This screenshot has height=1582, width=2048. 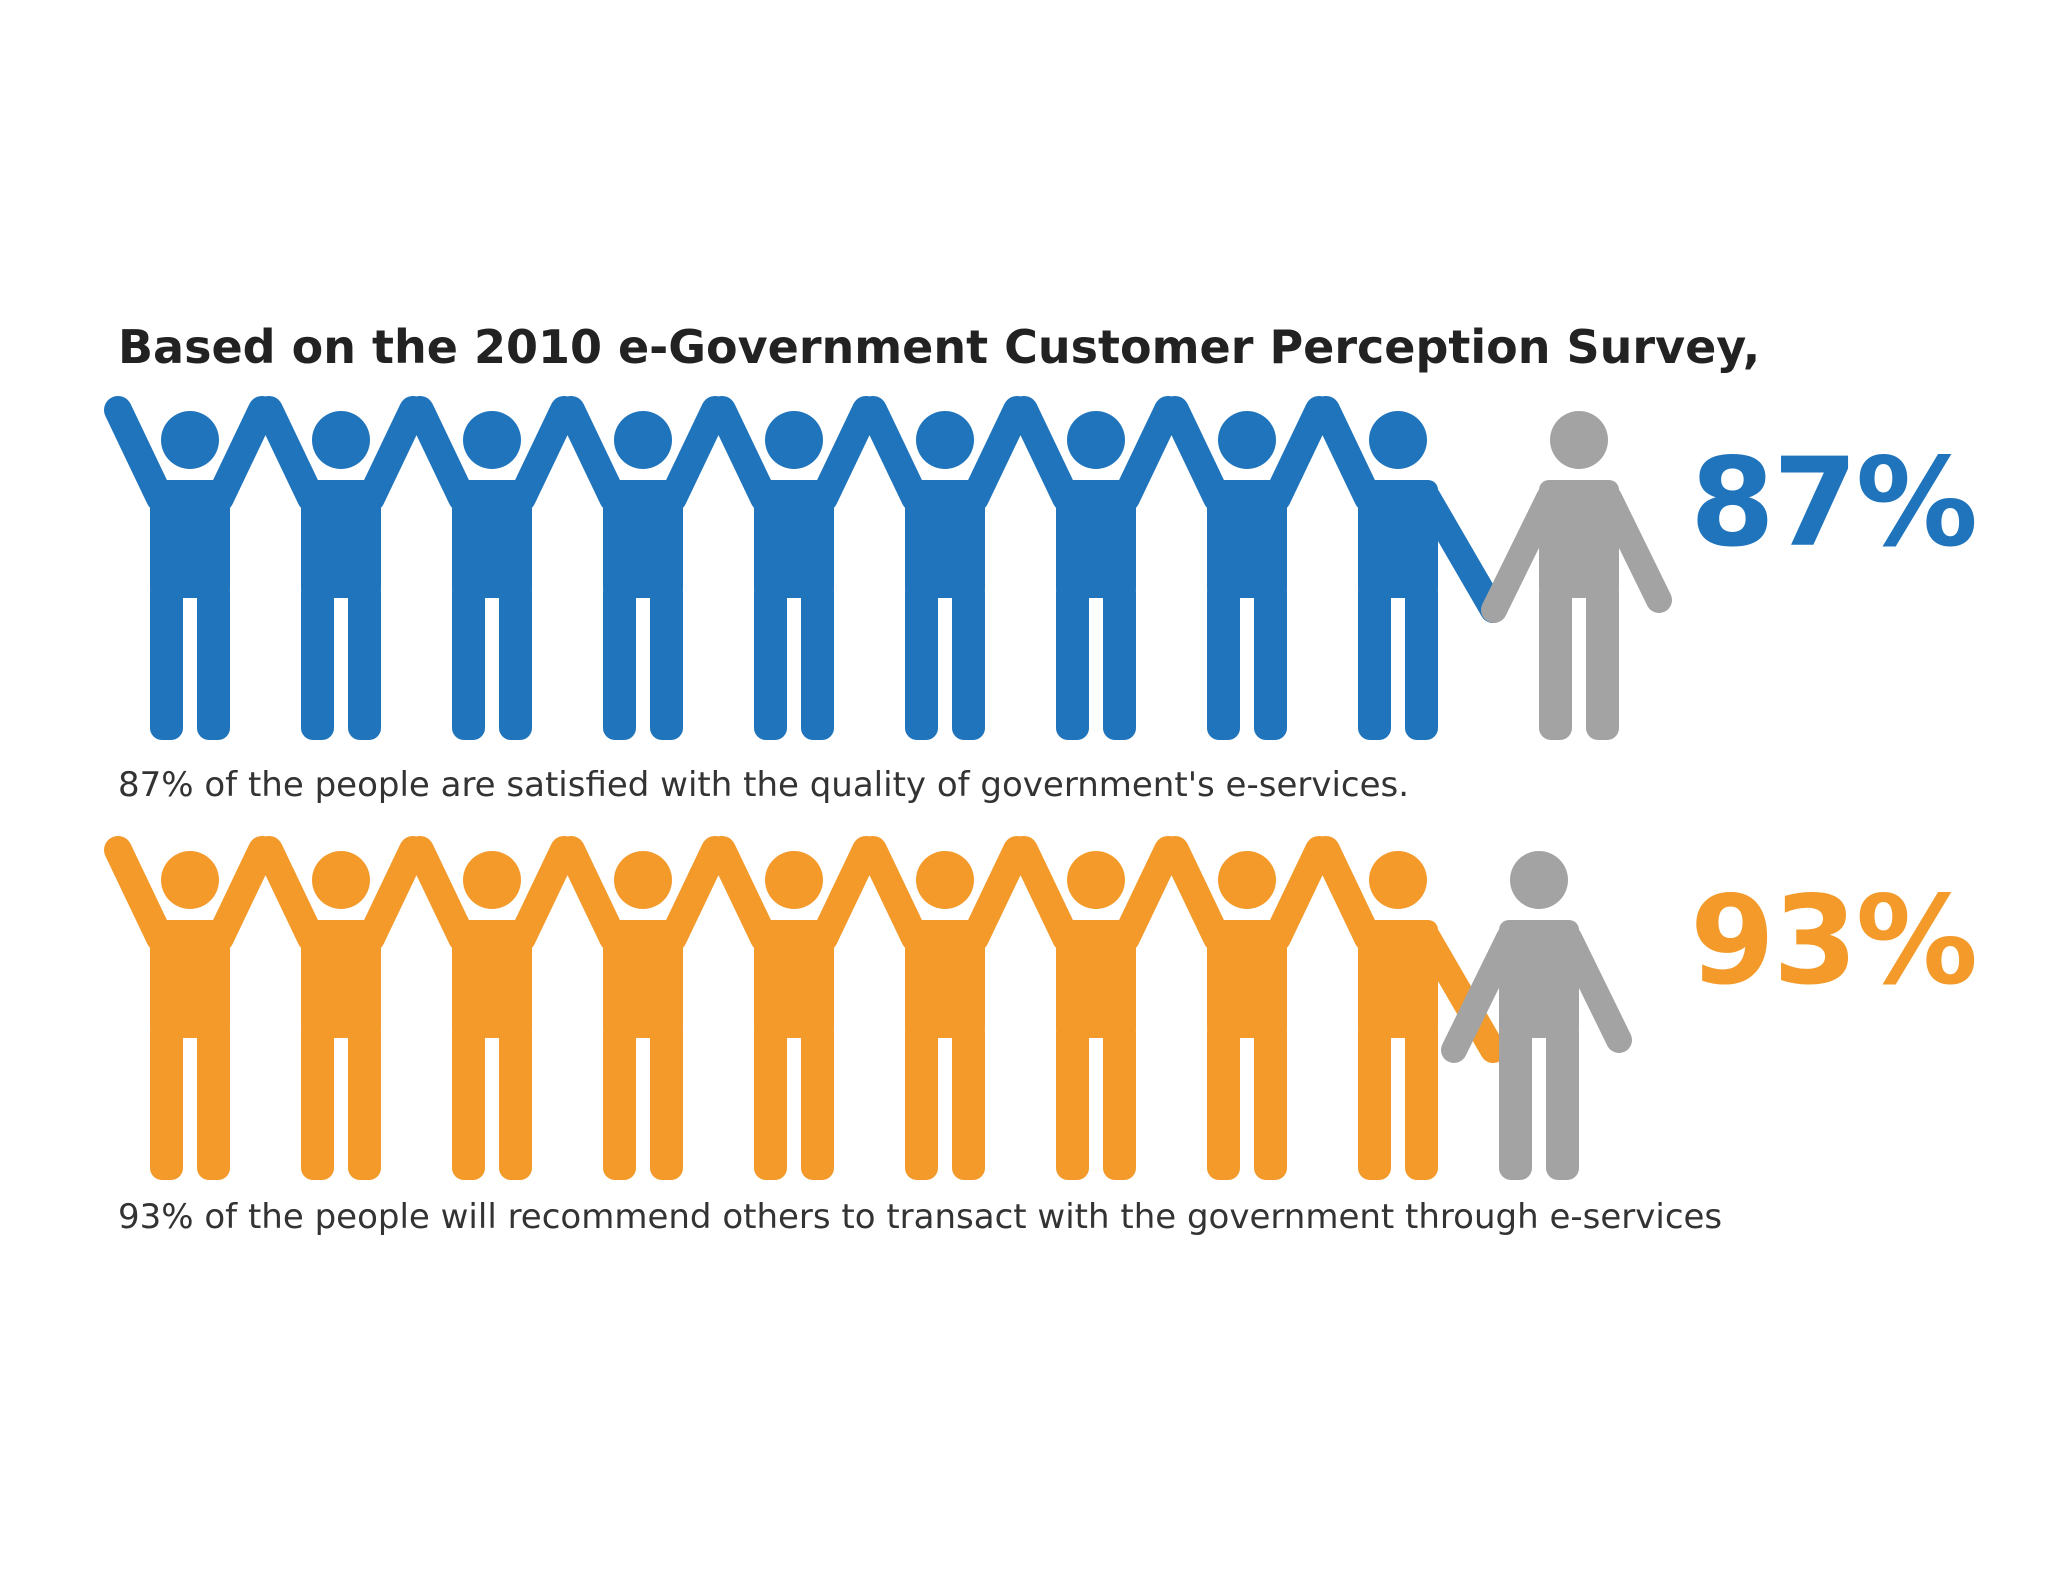 What do you see at coordinates (1834, 941) in the screenshot?
I see `recommend-percentage-label: 93%` at bounding box center [1834, 941].